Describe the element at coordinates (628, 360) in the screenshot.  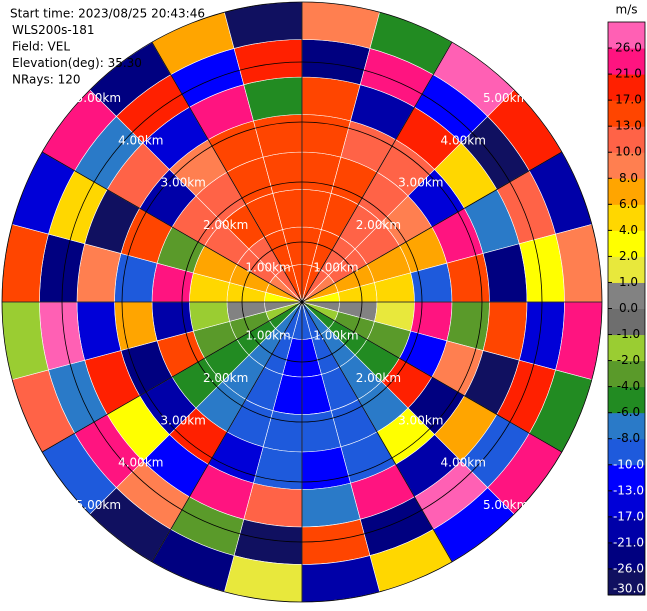
I see `colorbar-tick-label: -2.0` at that location.